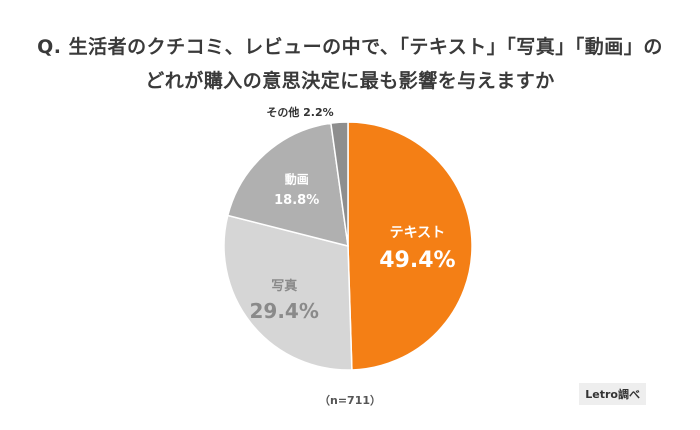 The height and width of the screenshot is (430, 700). I want to click on slice-value-video: 18.8%, so click(296, 200).